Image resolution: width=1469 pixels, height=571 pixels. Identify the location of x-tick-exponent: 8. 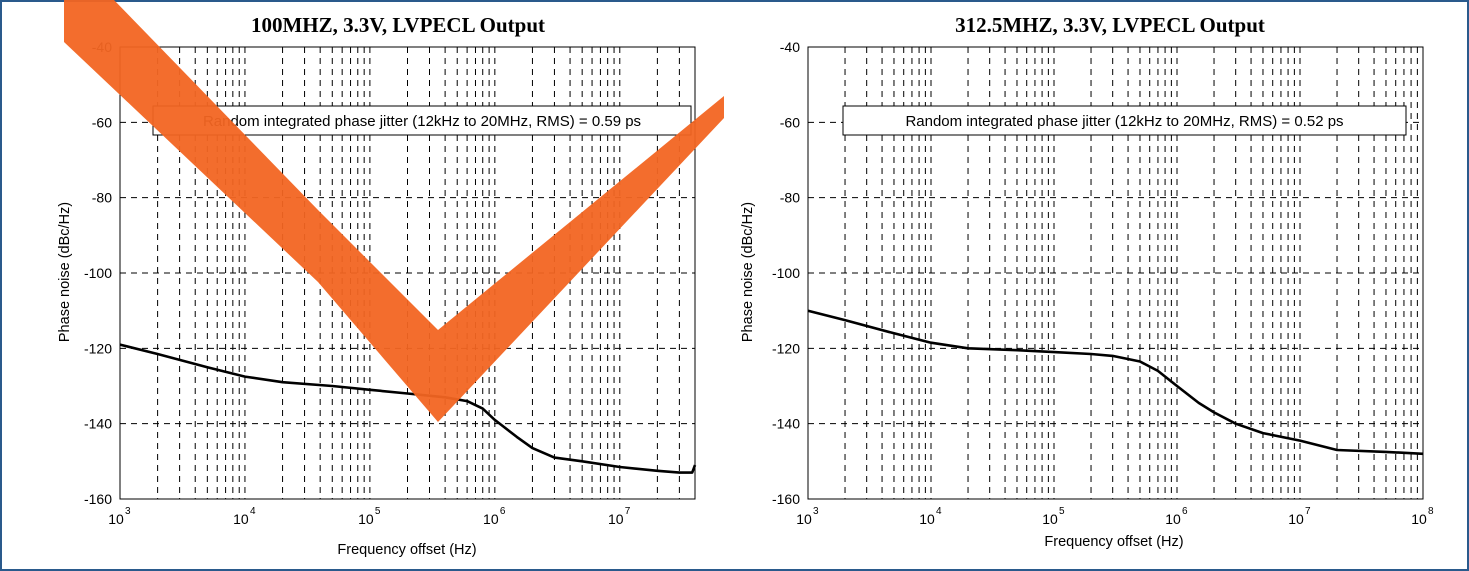
(1431, 511).